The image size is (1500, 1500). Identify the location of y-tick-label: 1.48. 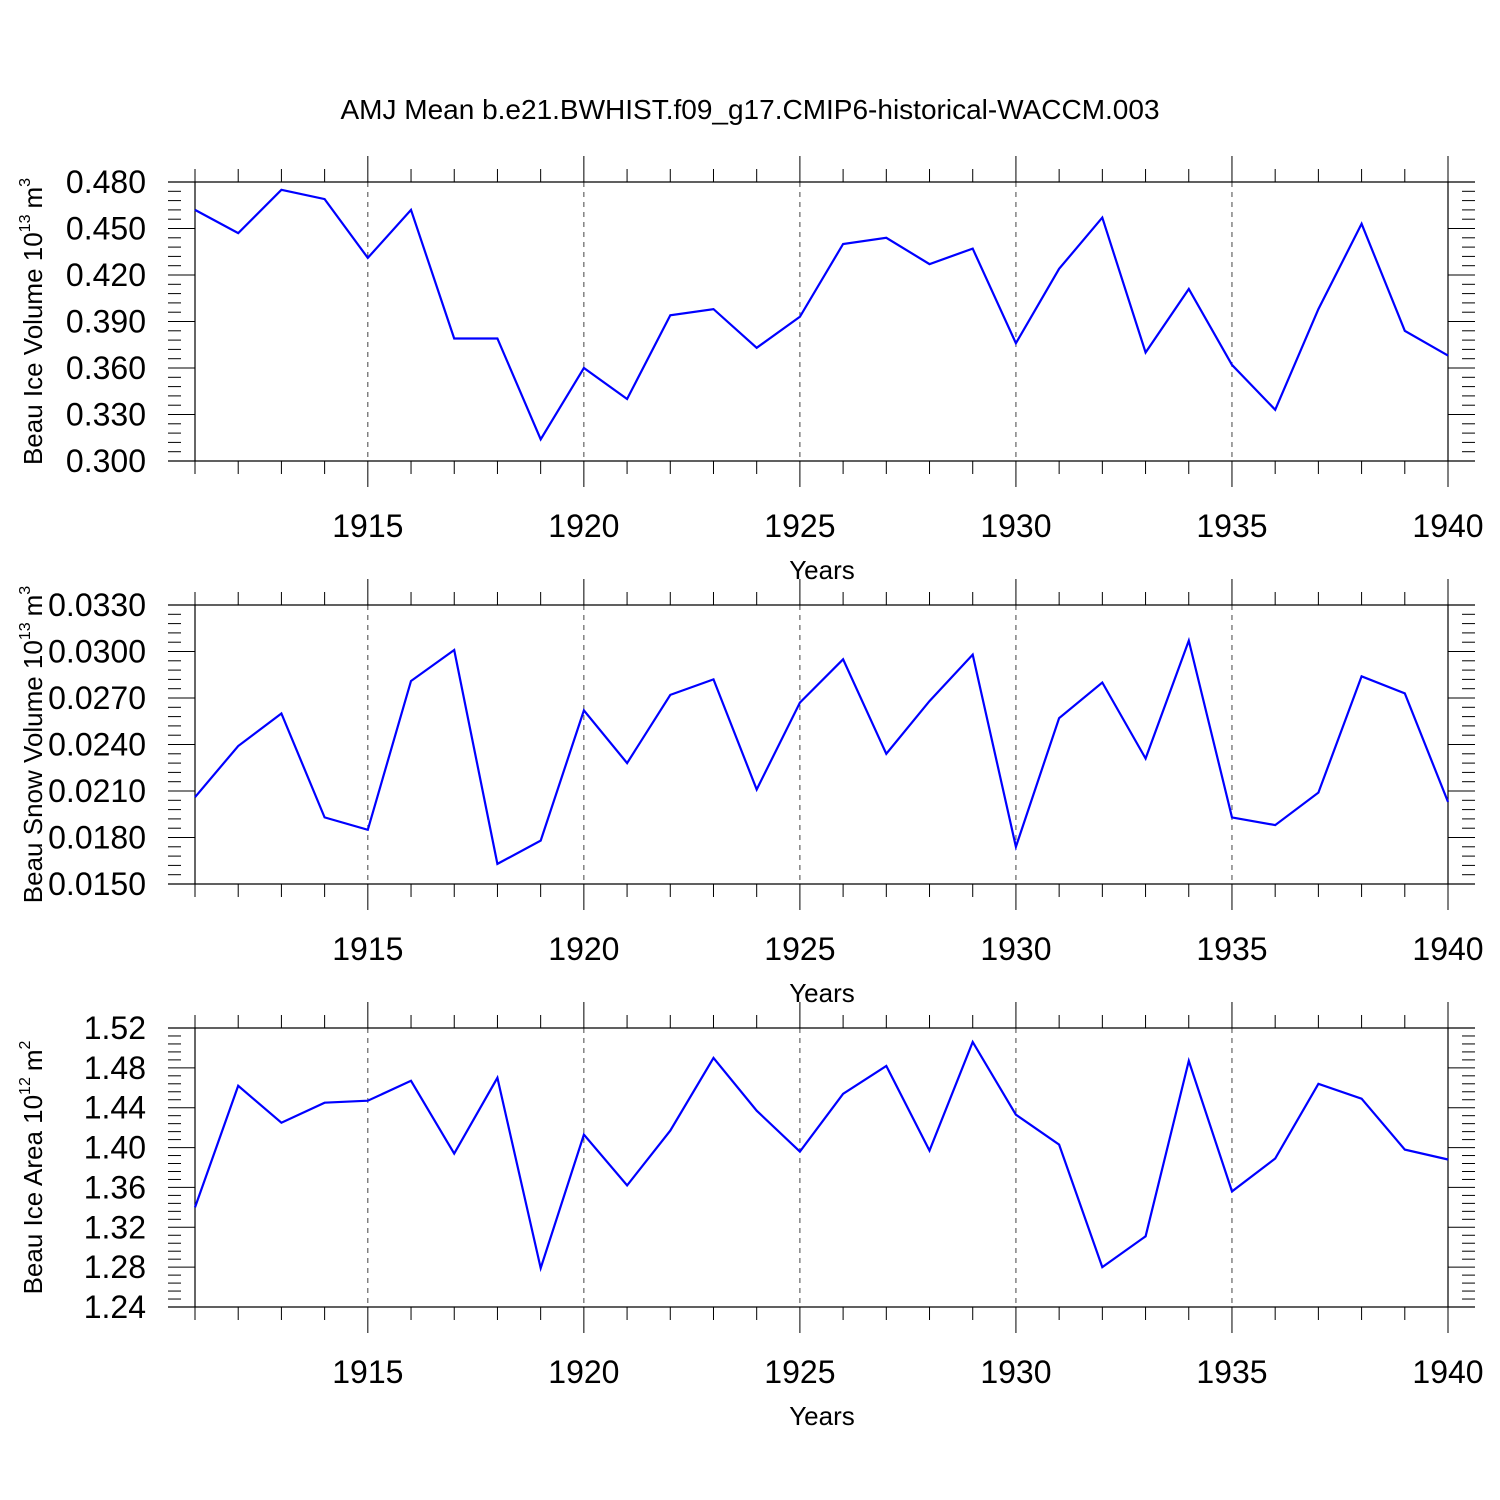
(115, 1068).